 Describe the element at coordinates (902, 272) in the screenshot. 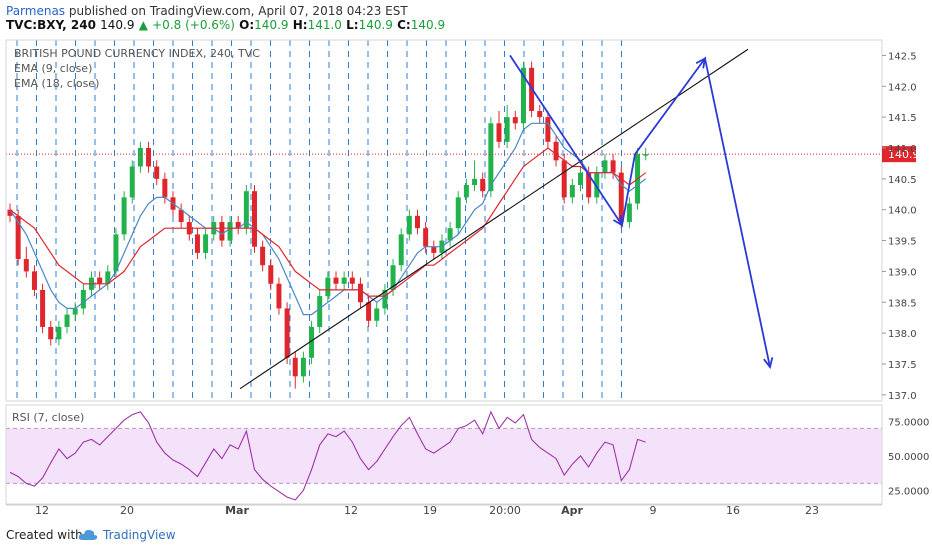

I see `price-tick-label: 139.0` at that location.